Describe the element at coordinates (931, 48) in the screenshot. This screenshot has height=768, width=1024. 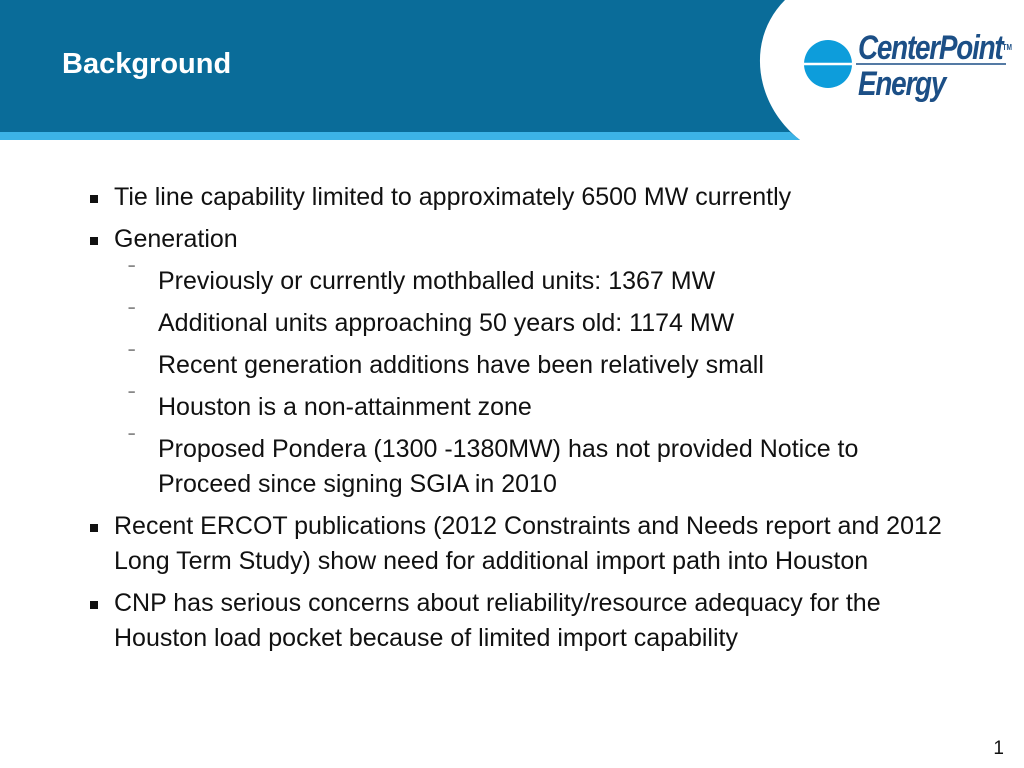
I see `logo-line1: CenterPoint` at that location.